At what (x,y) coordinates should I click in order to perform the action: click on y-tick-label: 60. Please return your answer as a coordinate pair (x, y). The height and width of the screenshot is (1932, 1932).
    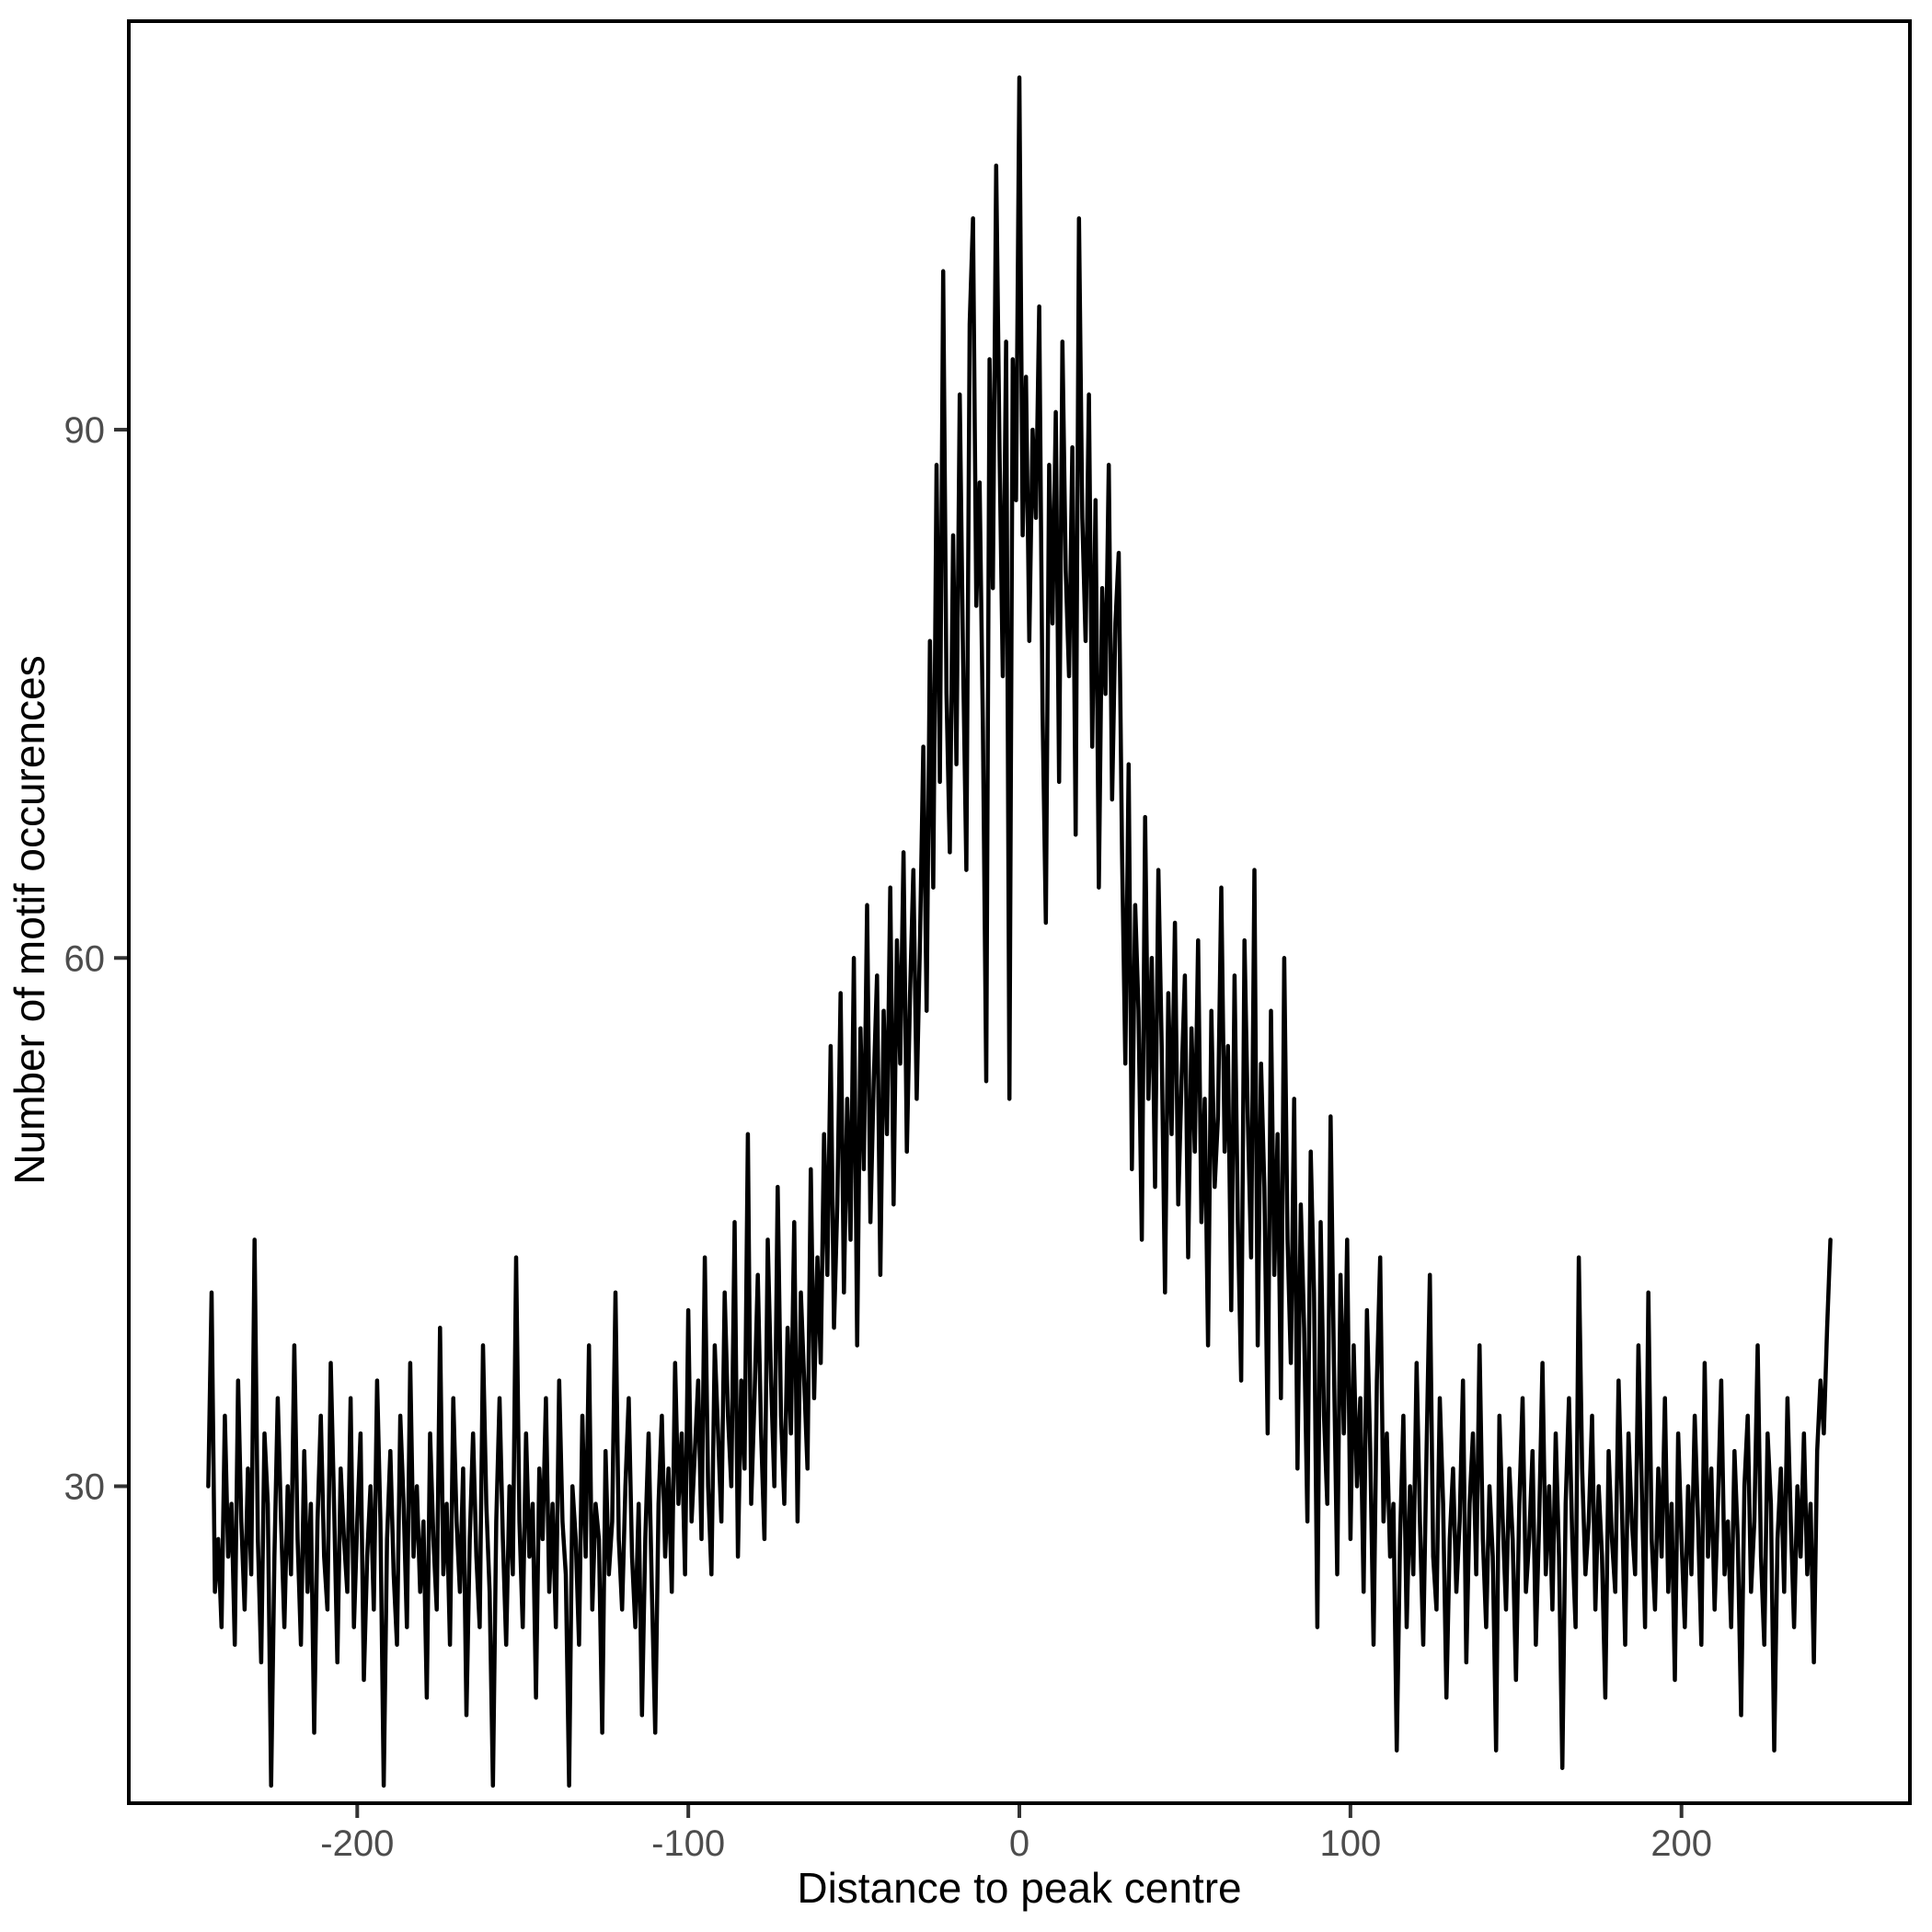
    Looking at the image, I should click on (85, 958).